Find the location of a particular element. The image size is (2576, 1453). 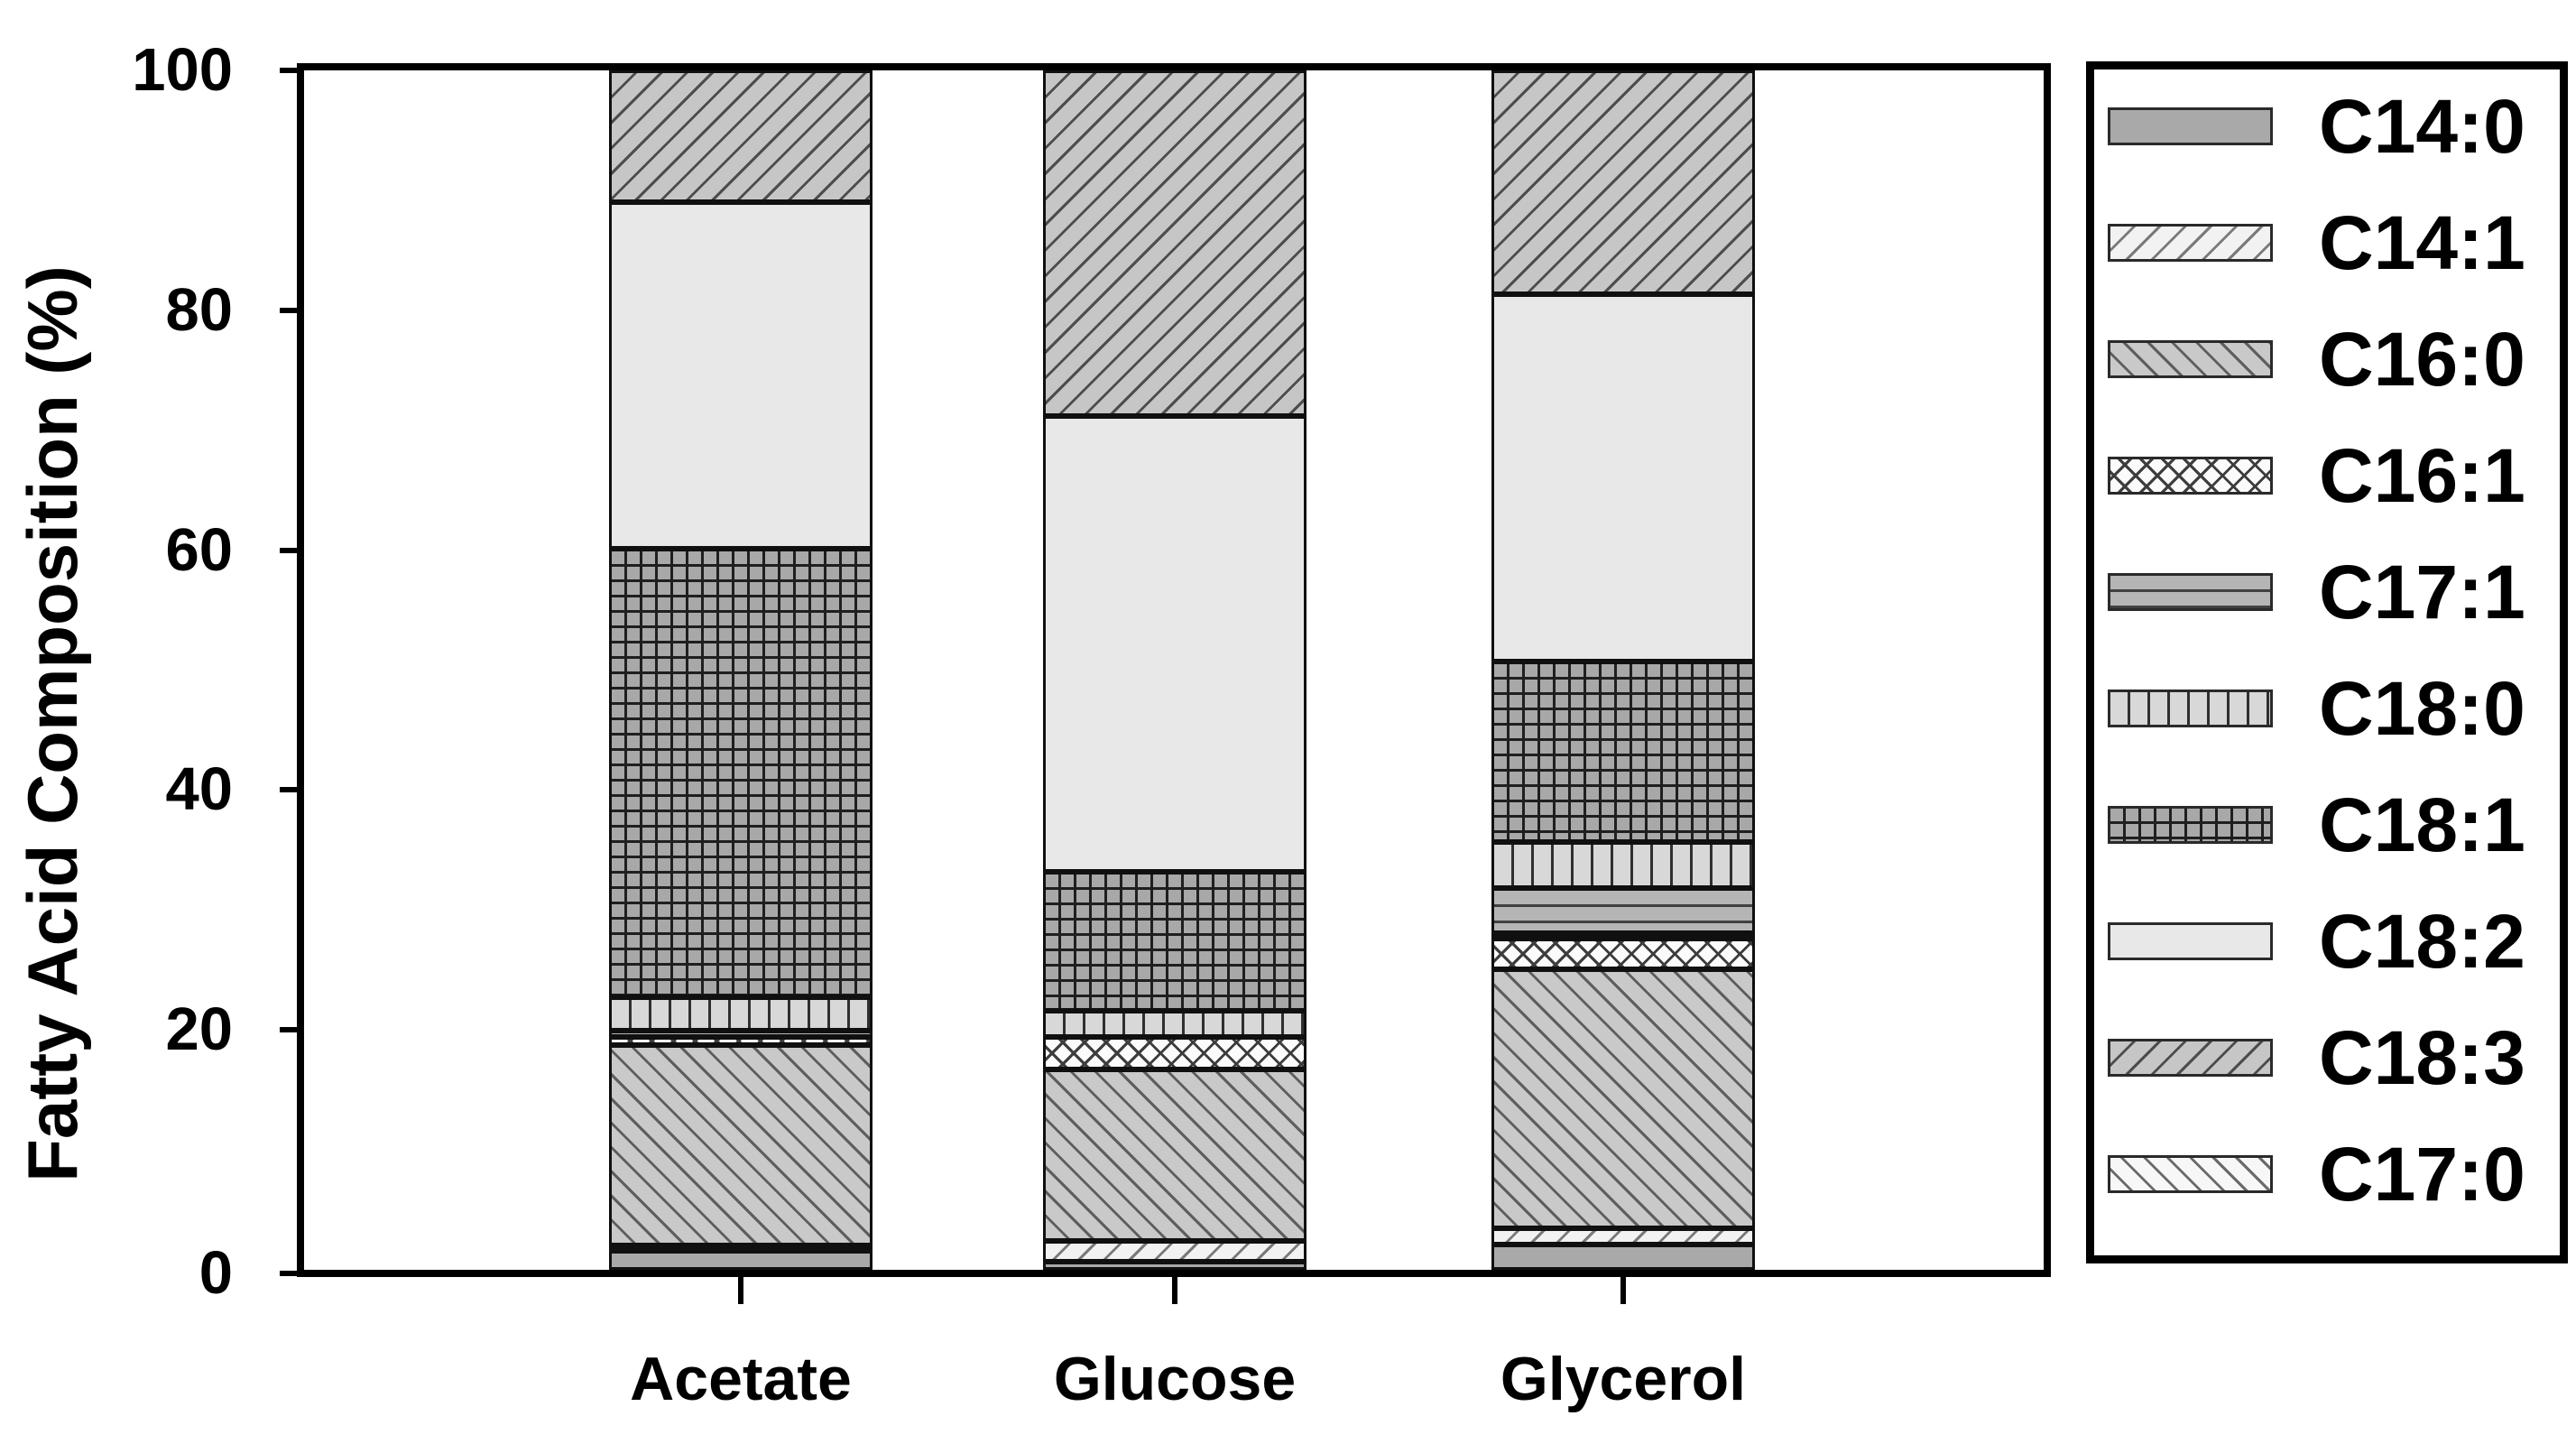

legend-label: C18:1 is located at coordinates (2422, 824).